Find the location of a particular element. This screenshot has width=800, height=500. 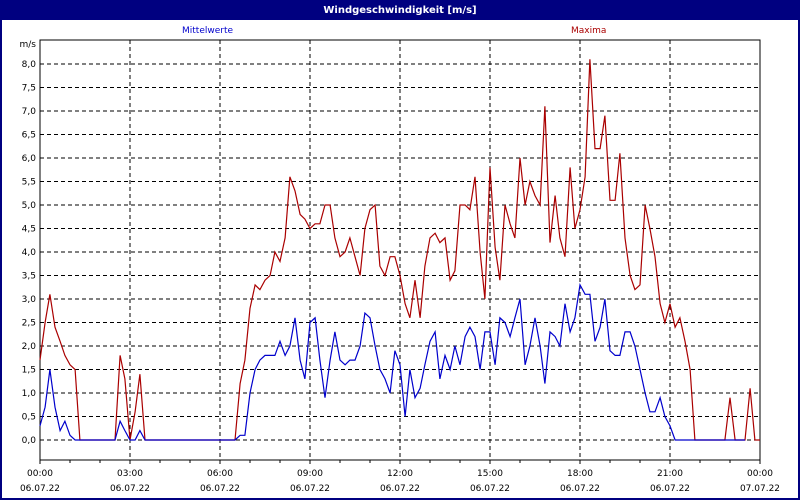

y-tick-label: 6,0 is located at coordinates (29, 159).